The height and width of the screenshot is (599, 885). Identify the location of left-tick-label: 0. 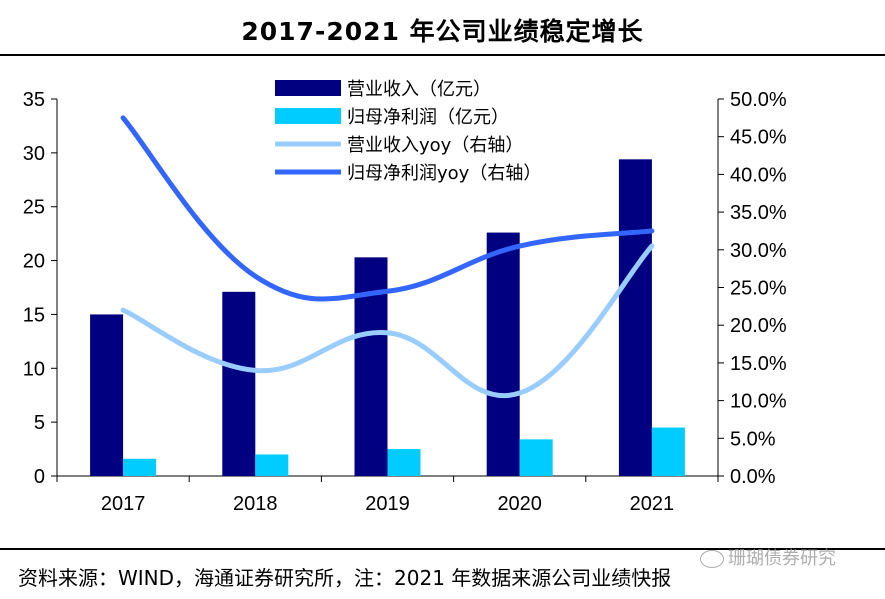
(39, 477).